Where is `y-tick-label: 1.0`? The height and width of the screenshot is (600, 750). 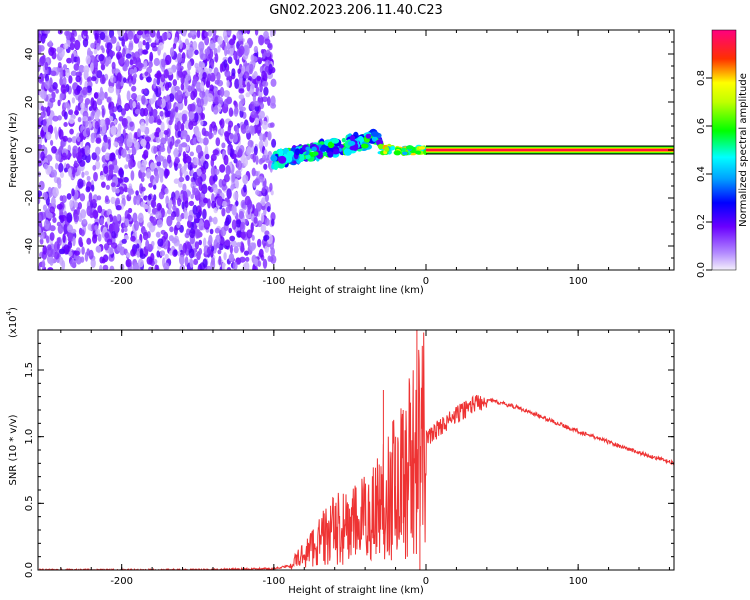
y-tick-label: 1.0 is located at coordinates (29, 437).